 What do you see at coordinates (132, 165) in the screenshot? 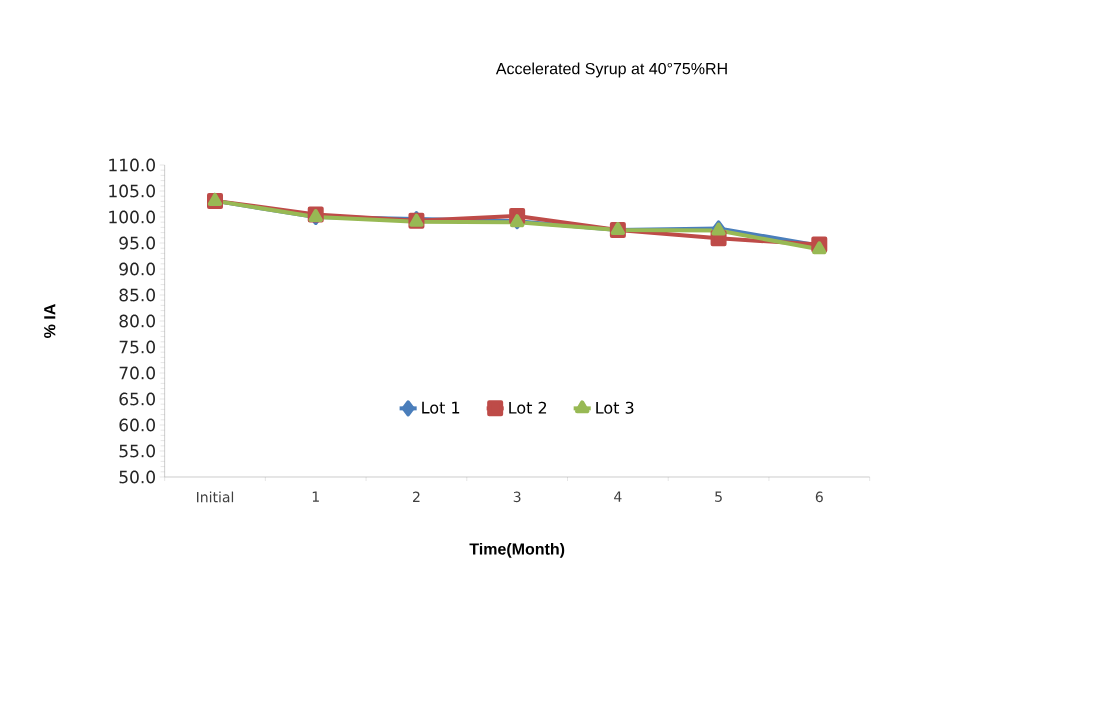
I see `y-tick-label: 110.0` at bounding box center [132, 165].